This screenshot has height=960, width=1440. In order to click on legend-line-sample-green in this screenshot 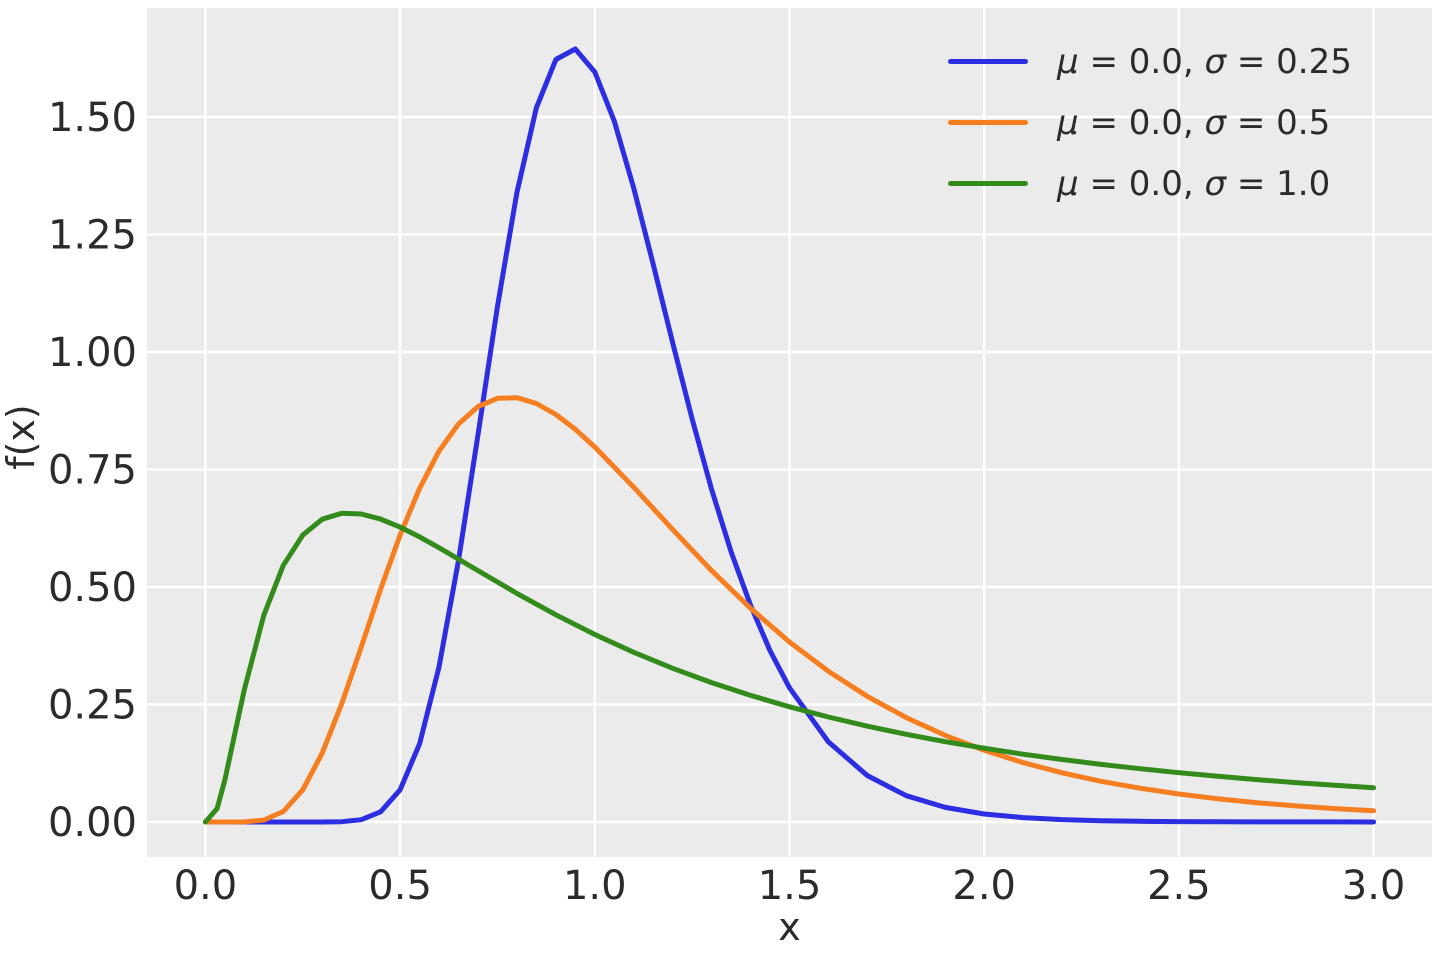, I will do `click(988, 183)`.